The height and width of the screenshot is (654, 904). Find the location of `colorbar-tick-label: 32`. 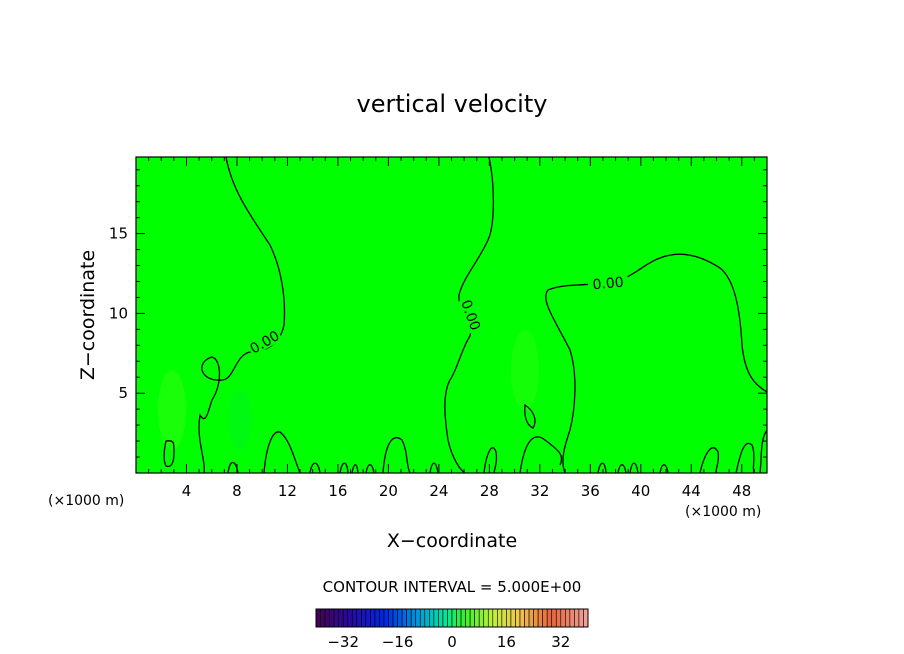

colorbar-tick-label: 32 is located at coordinates (560, 642).